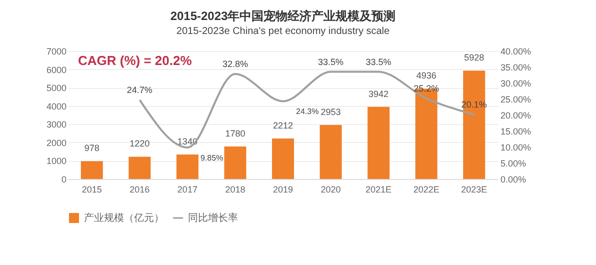  I want to click on chart-subtitle: 2015-2023e China's pet economy industry scale, so click(283, 31).